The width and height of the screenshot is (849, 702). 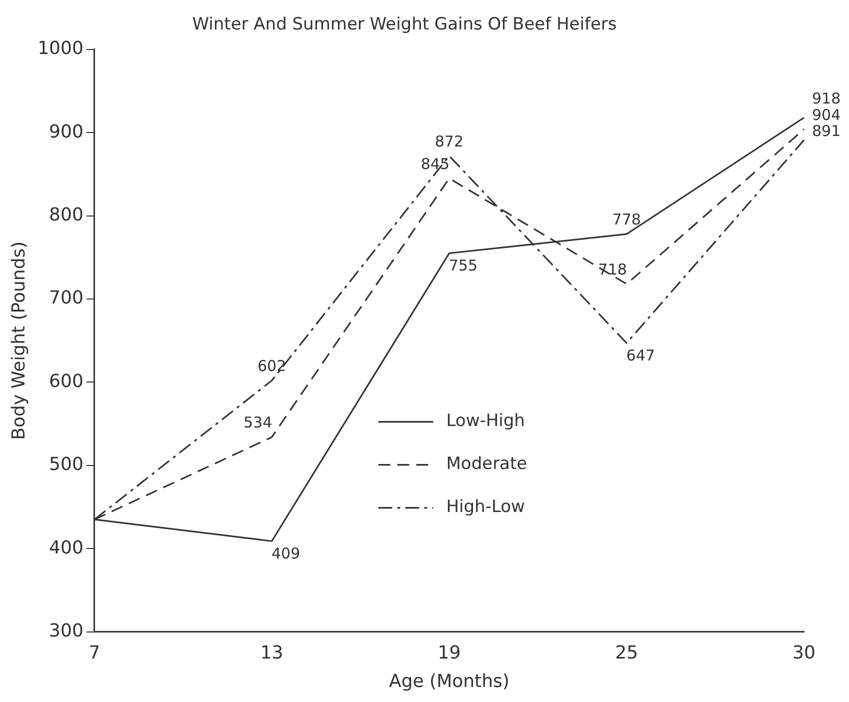 I want to click on y-tick-label: 400, so click(x=66, y=547).